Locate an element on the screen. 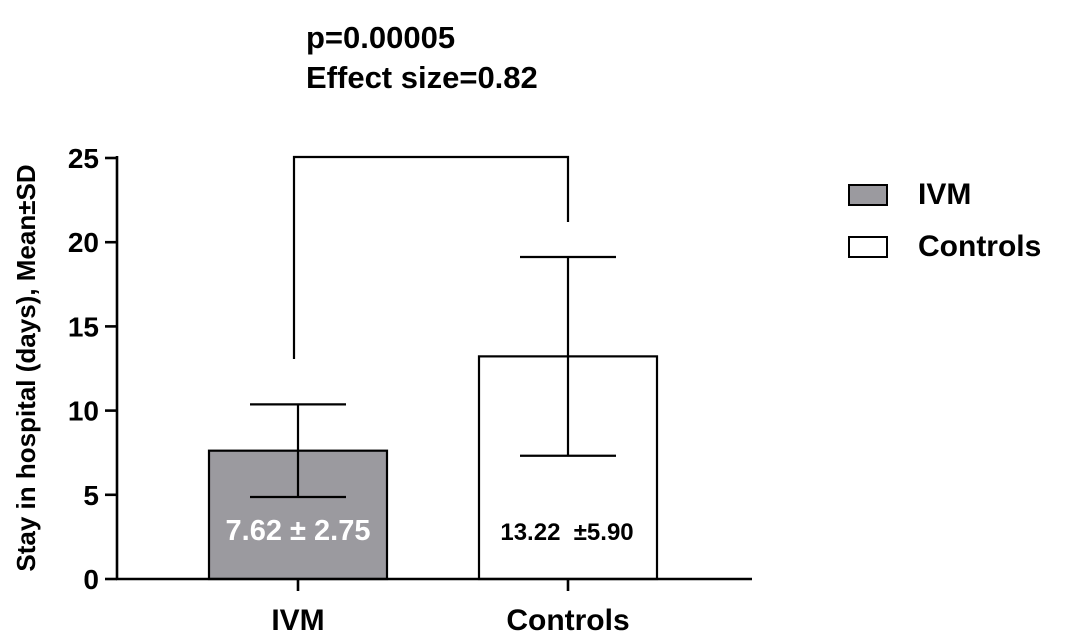 This screenshot has width=1074, height=644. y-tick-label-20: 20 is located at coordinates (83, 242).